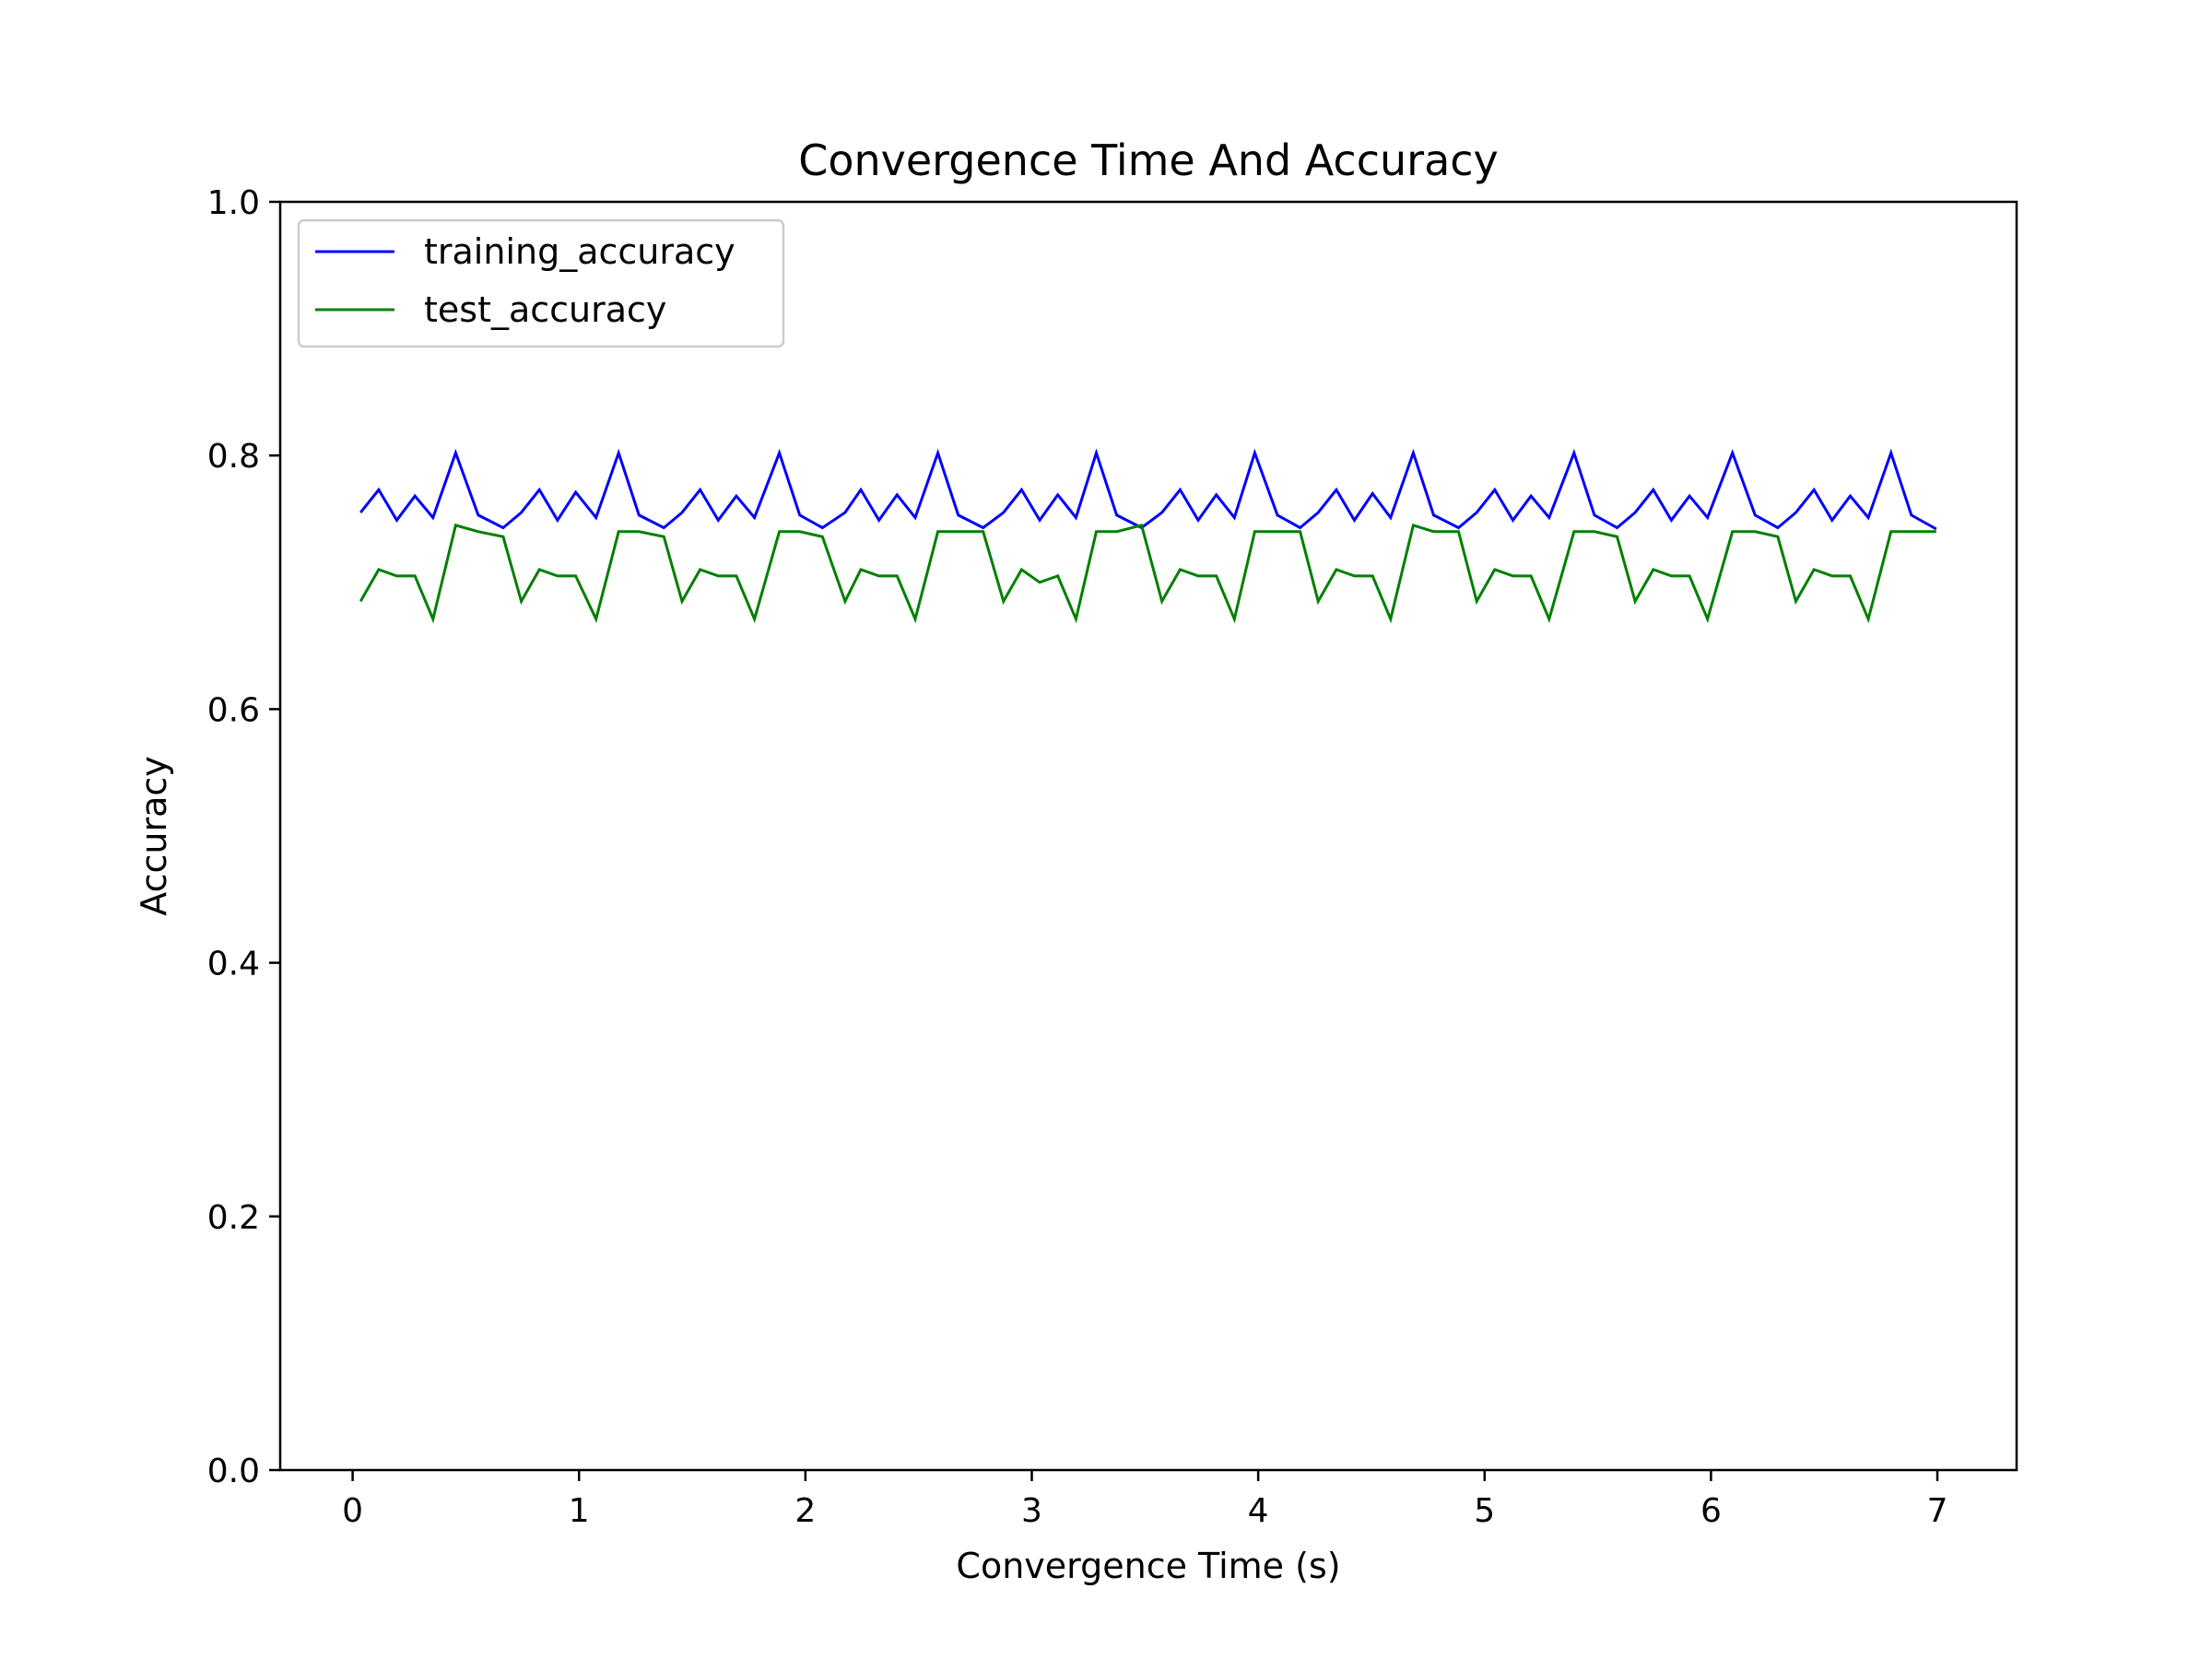 The width and height of the screenshot is (2212, 1659). Describe the element at coordinates (154, 836) in the screenshot. I see `y-axis-label: Accuracy` at that location.